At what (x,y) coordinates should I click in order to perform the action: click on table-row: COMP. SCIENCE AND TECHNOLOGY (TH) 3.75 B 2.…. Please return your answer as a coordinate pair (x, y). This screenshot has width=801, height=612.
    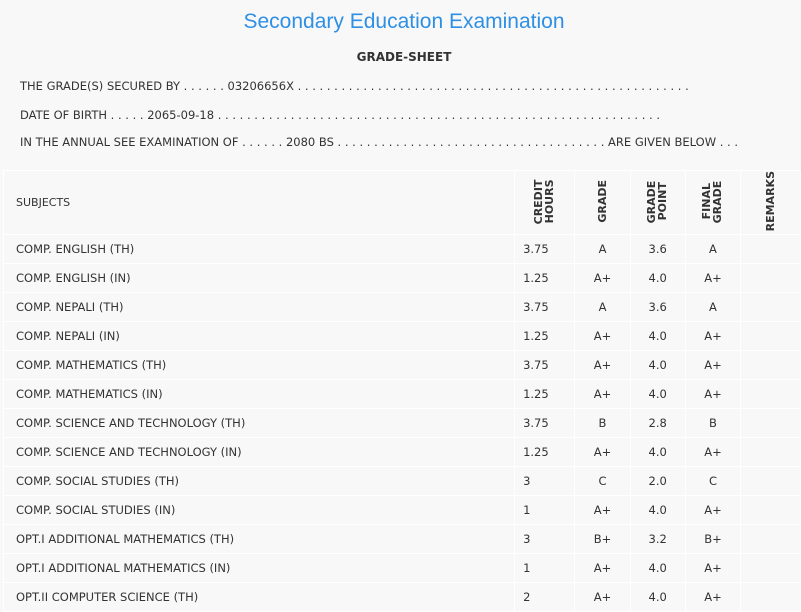
    Looking at the image, I should click on (401, 423).